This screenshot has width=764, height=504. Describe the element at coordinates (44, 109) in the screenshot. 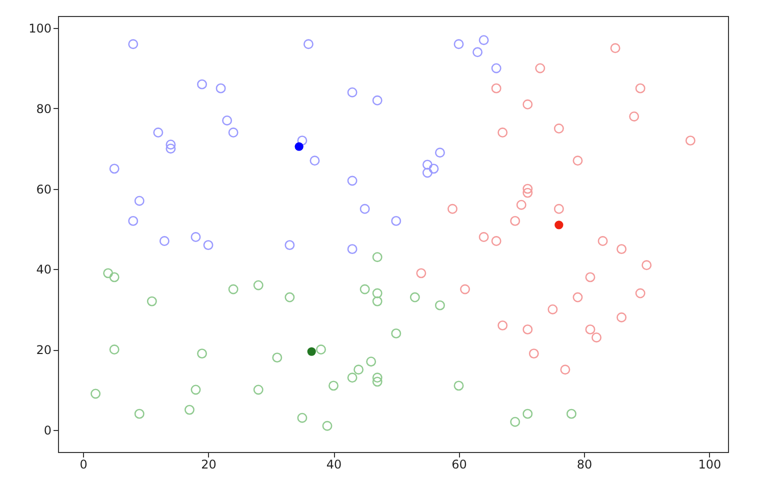

I see `y-tick-label: 80` at that location.